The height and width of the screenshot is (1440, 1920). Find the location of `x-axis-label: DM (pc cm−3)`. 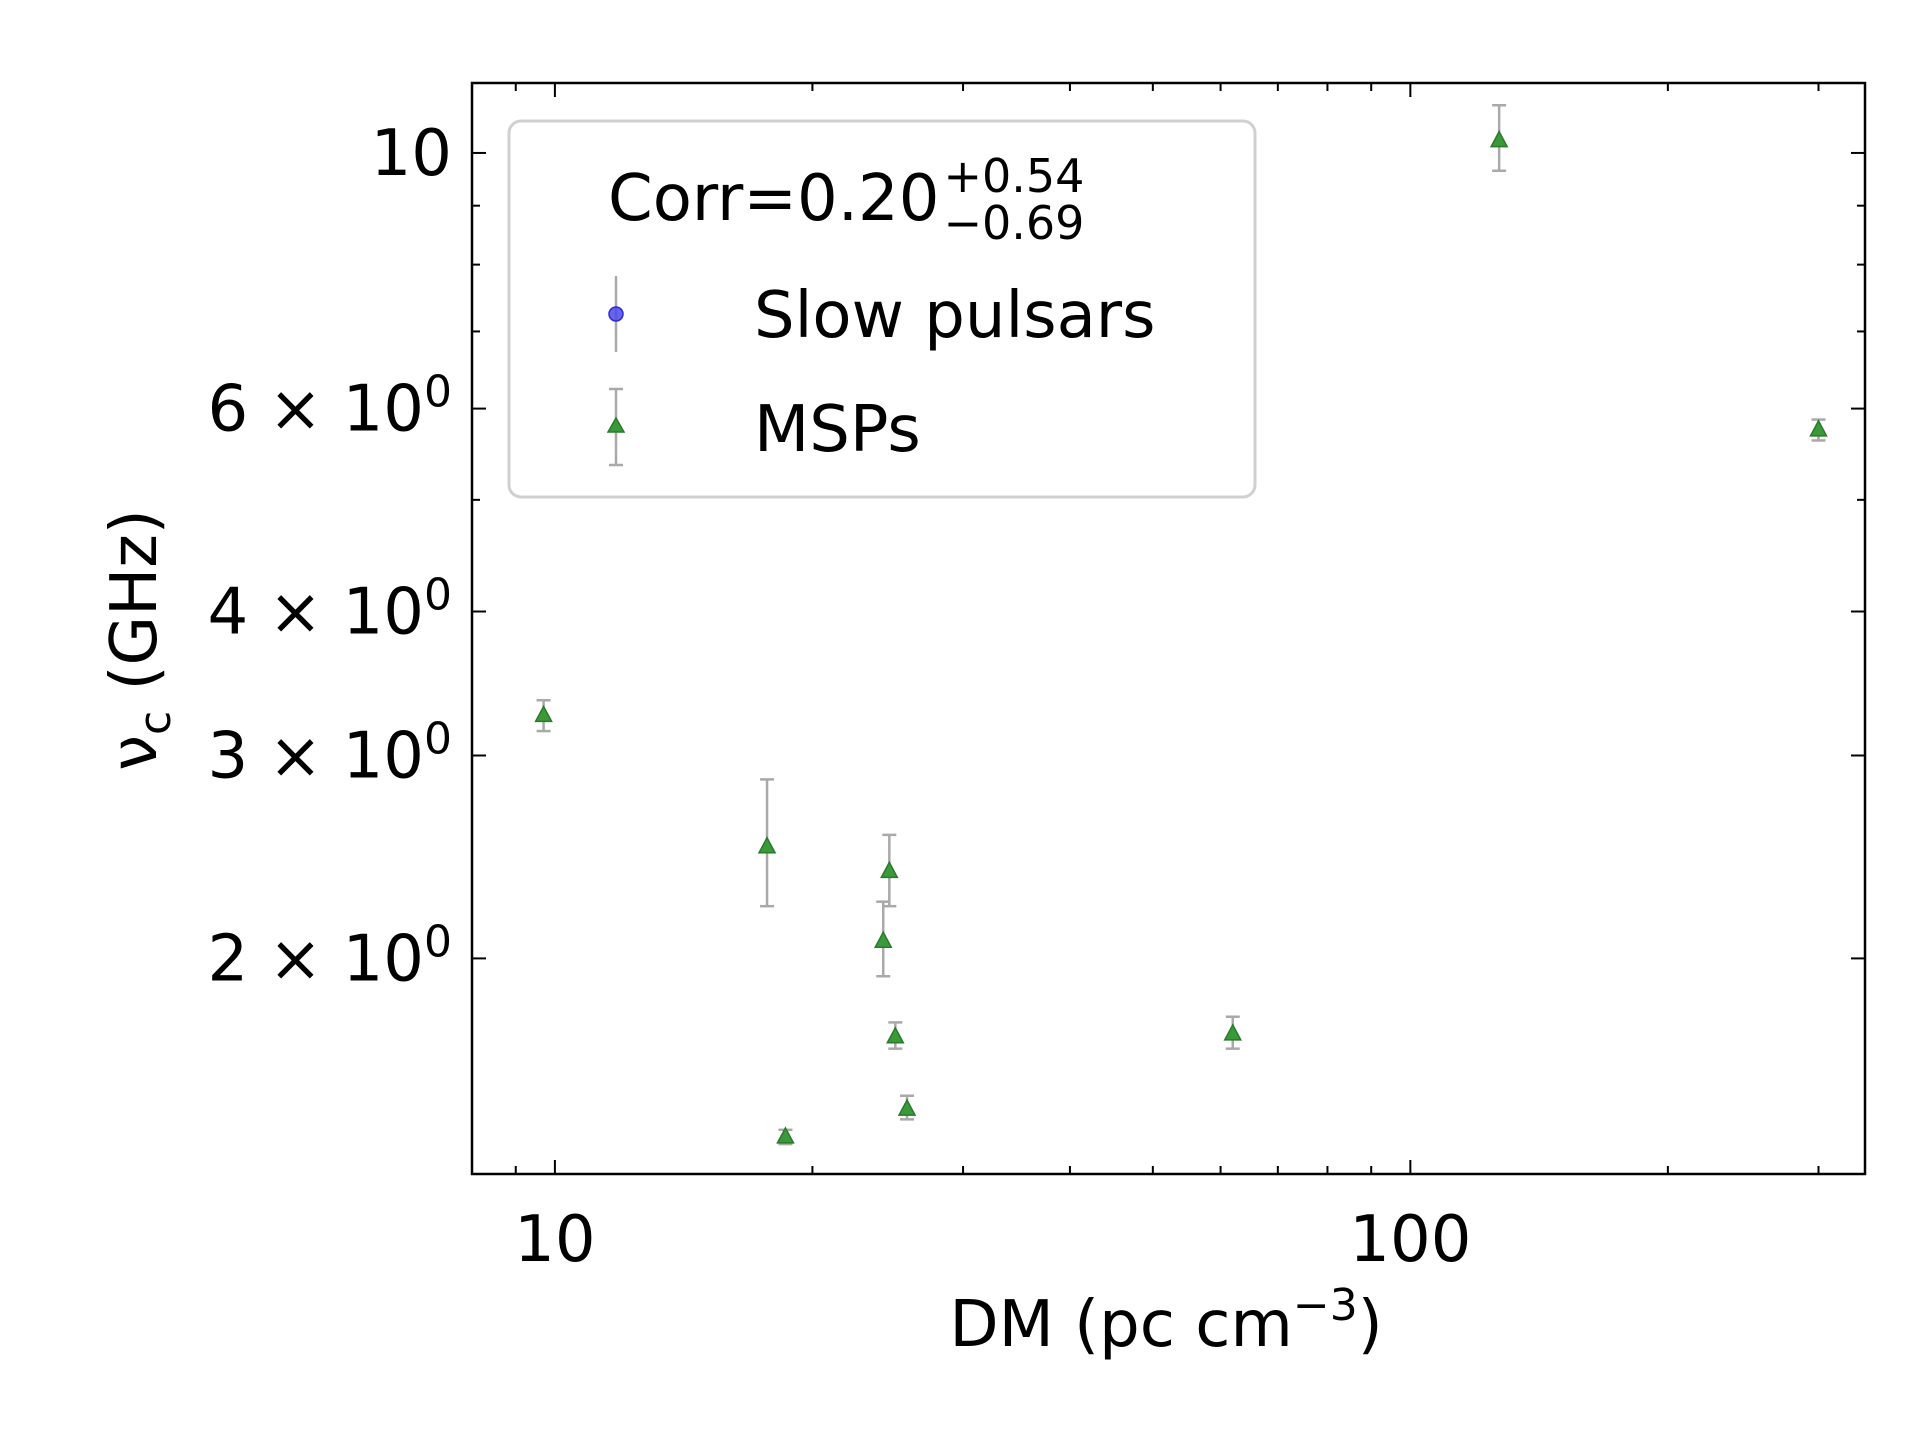

x-axis-label: DM (pc cm−3) is located at coordinates (1165, 1321).